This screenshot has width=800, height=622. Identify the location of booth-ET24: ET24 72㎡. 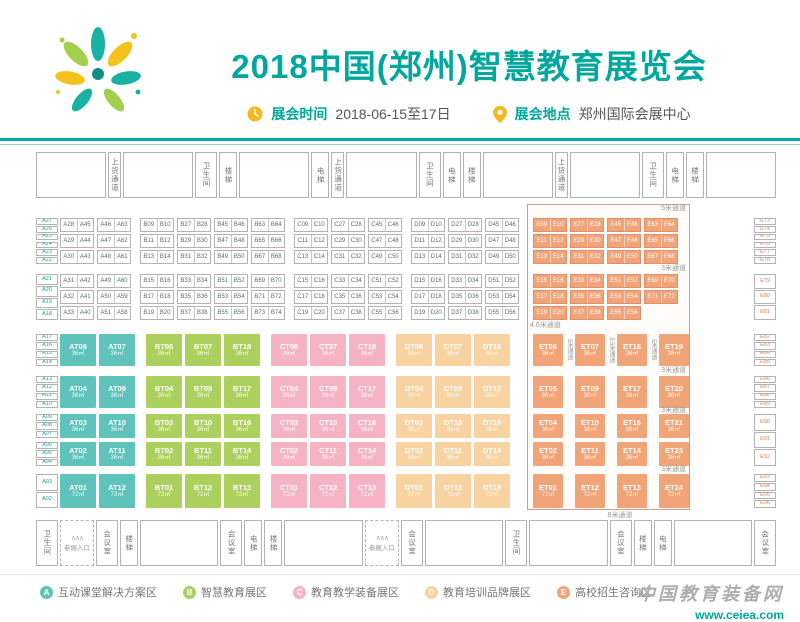
(674, 491).